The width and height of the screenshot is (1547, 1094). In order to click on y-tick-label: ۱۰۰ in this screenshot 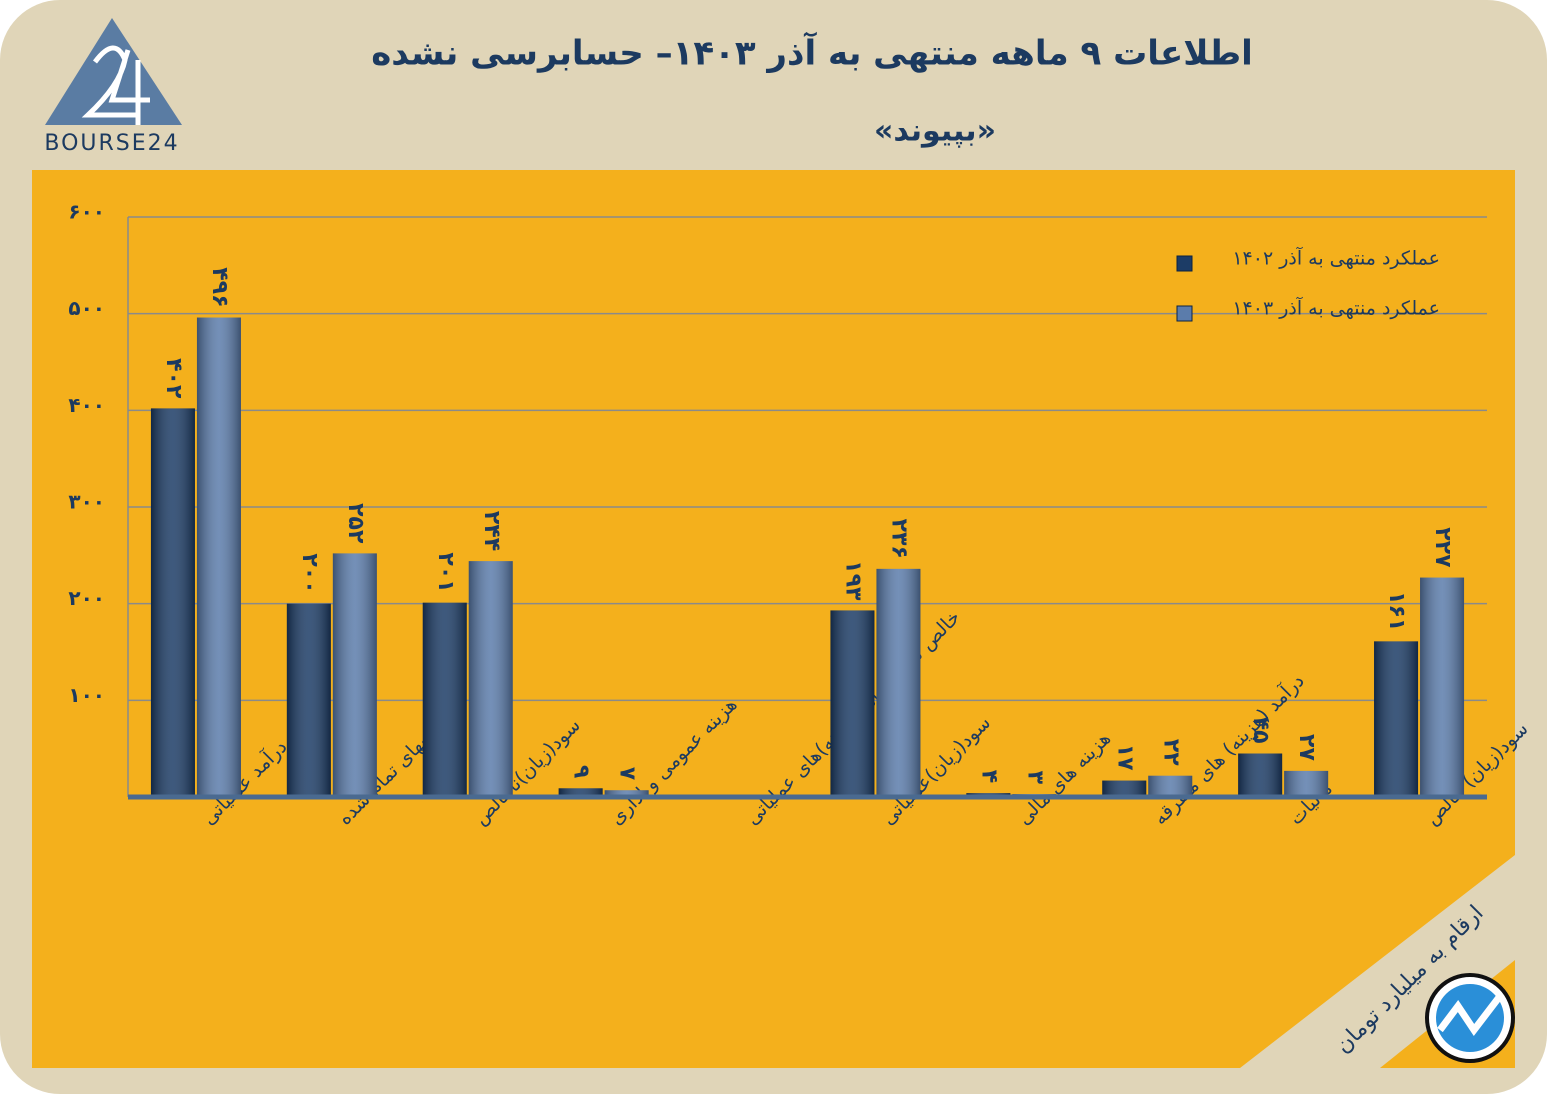, I will do `click(86, 695)`.